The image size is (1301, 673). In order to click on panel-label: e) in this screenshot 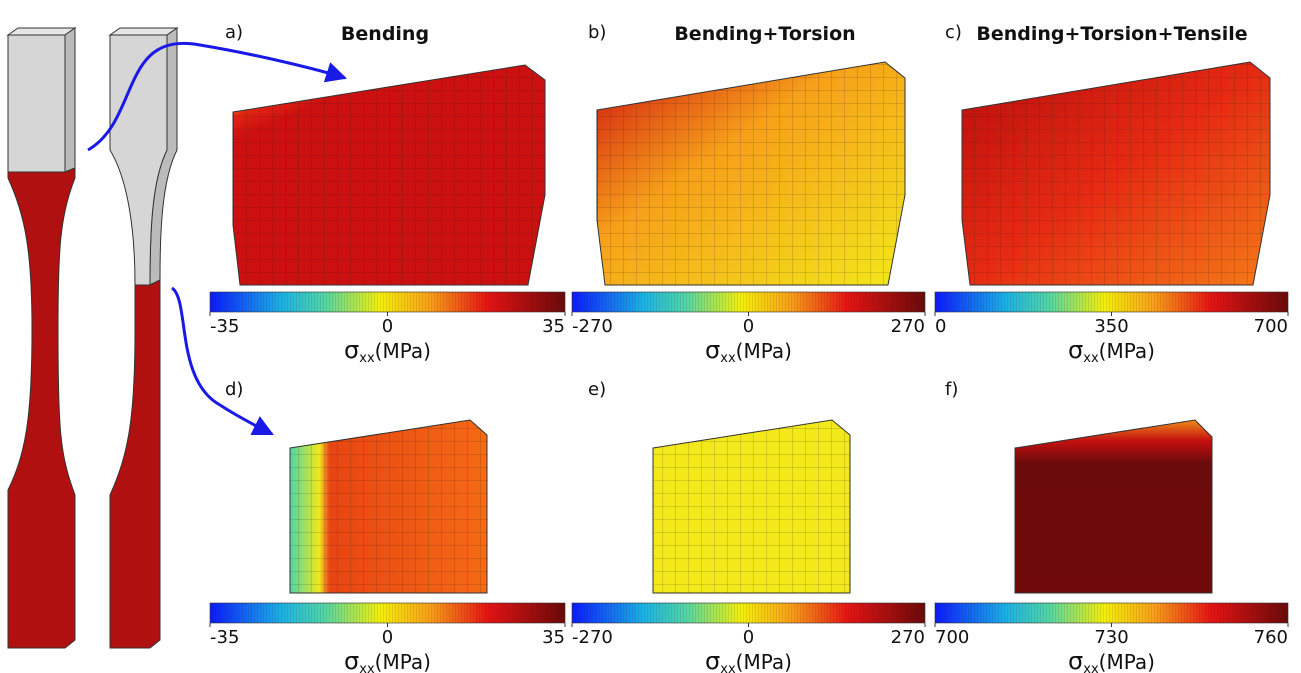, I will do `click(597, 389)`.